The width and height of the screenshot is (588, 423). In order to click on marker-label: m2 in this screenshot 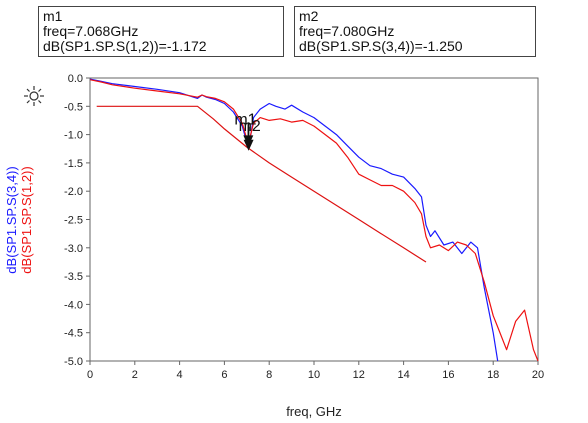, I will do `click(250, 126)`.